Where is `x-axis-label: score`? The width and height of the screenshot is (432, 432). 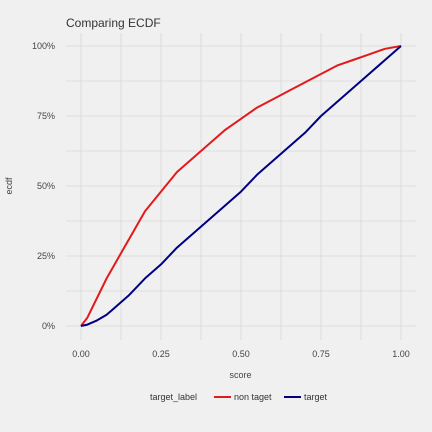
x-axis-label: score is located at coordinates (240, 375).